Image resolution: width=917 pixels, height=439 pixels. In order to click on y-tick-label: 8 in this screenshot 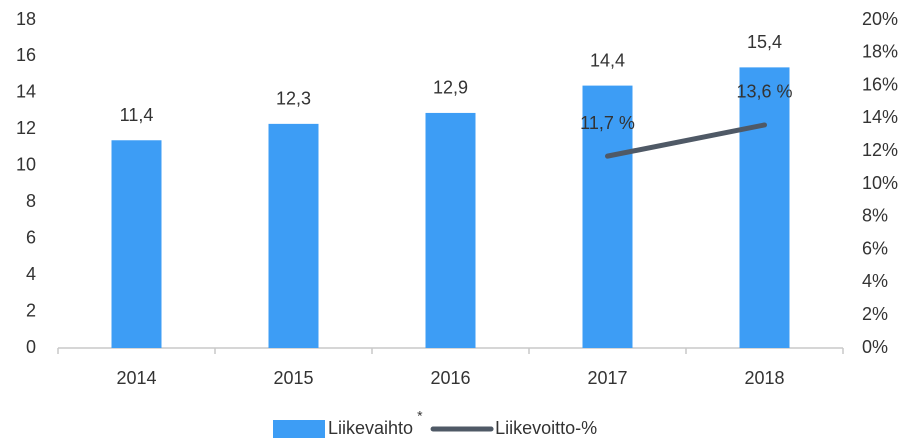, I will do `click(31, 201)`.